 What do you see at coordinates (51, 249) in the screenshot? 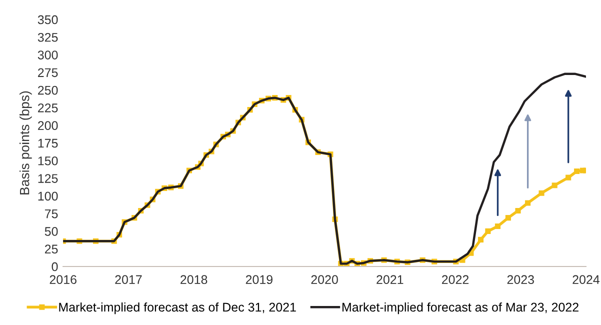
I see `y-tick-label: 25` at bounding box center [51, 249].